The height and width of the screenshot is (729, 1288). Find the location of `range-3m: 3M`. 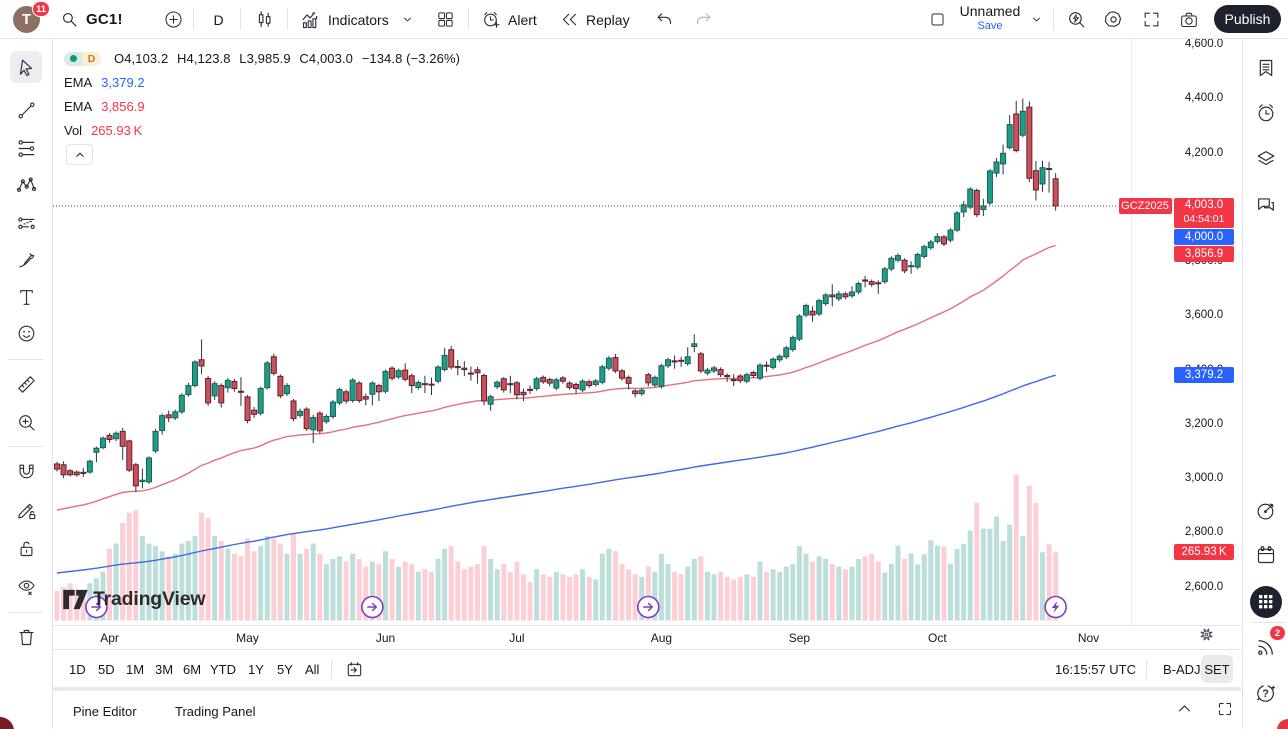

range-3m: 3M is located at coordinates (164, 669).